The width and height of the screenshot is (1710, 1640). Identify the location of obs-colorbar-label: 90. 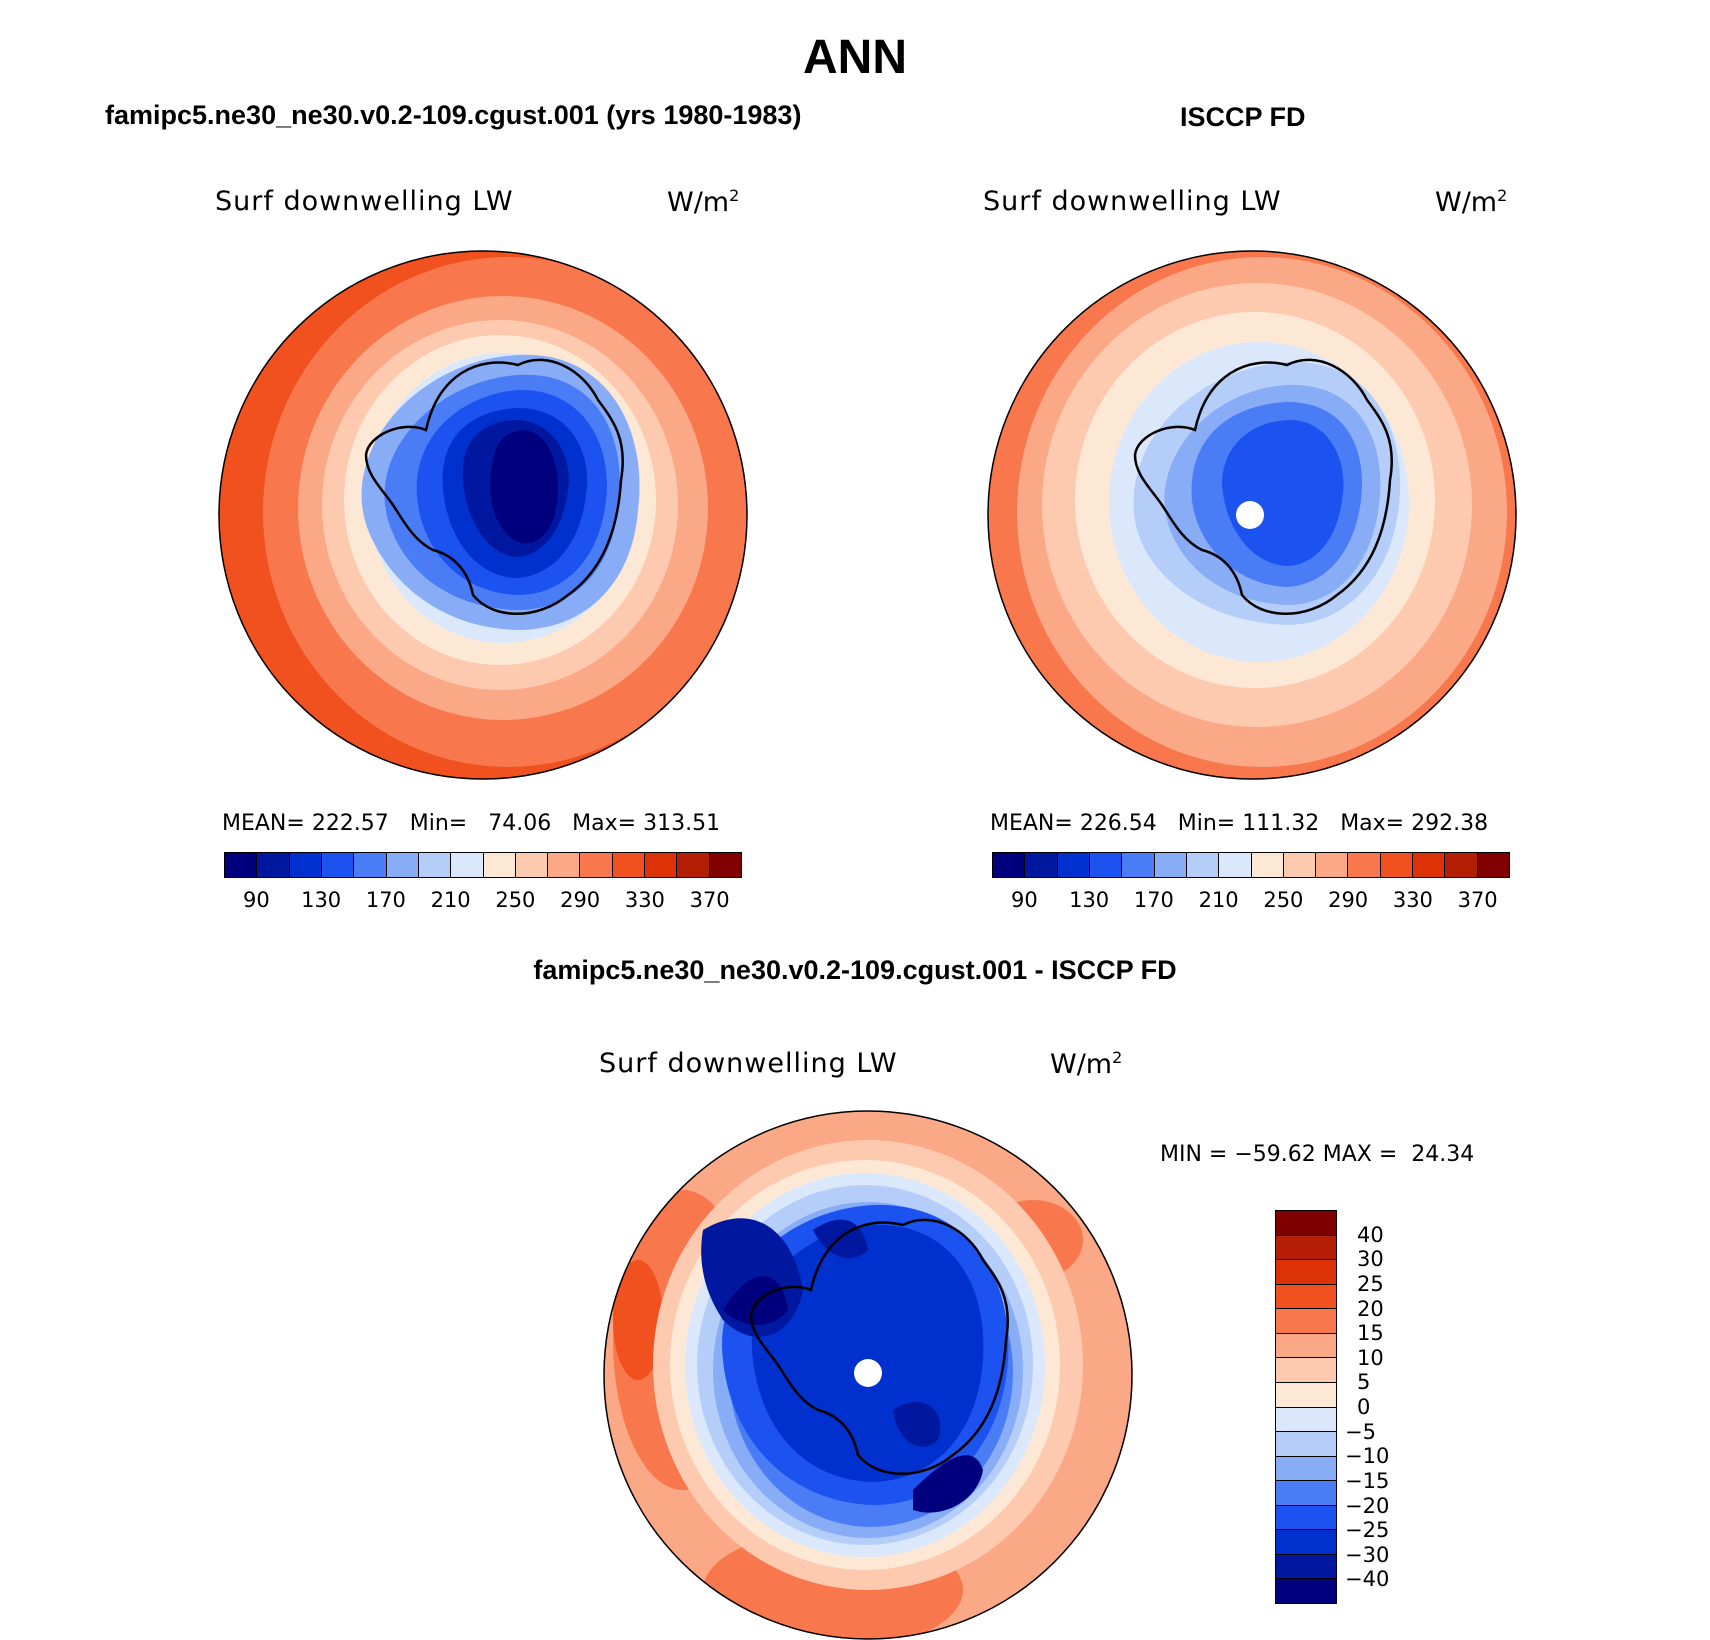
(1024, 900).